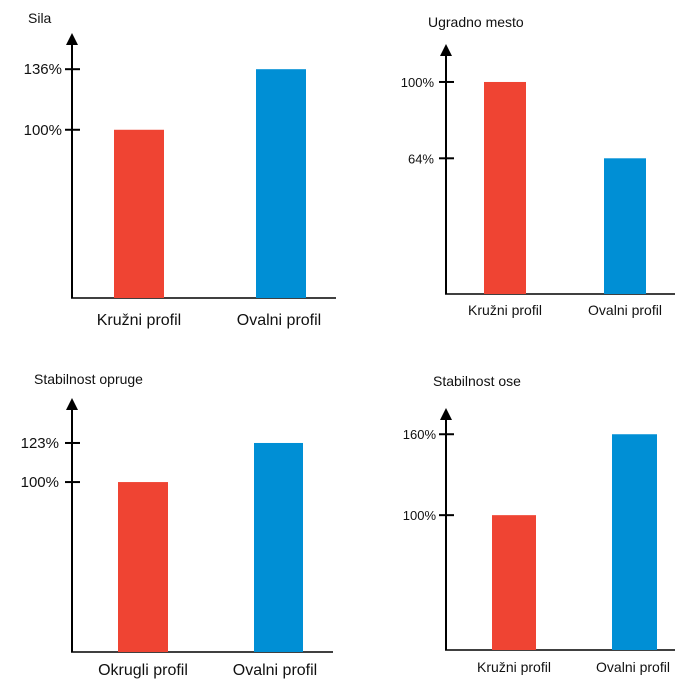 Image resolution: width=676 pixels, height=680 pixels. What do you see at coordinates (143, 670) in the screenshot?
I see `category-label: Okrugli profil` at bounding box center [143, 670].